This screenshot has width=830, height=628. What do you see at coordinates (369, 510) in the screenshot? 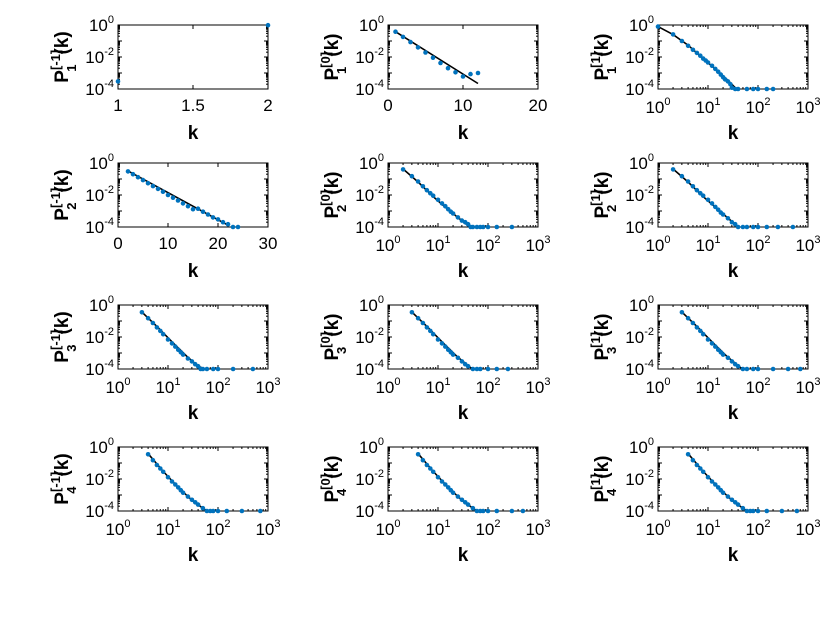
I see `y-tick-label: 10⁻⁴` at bounding box center [369, 510].